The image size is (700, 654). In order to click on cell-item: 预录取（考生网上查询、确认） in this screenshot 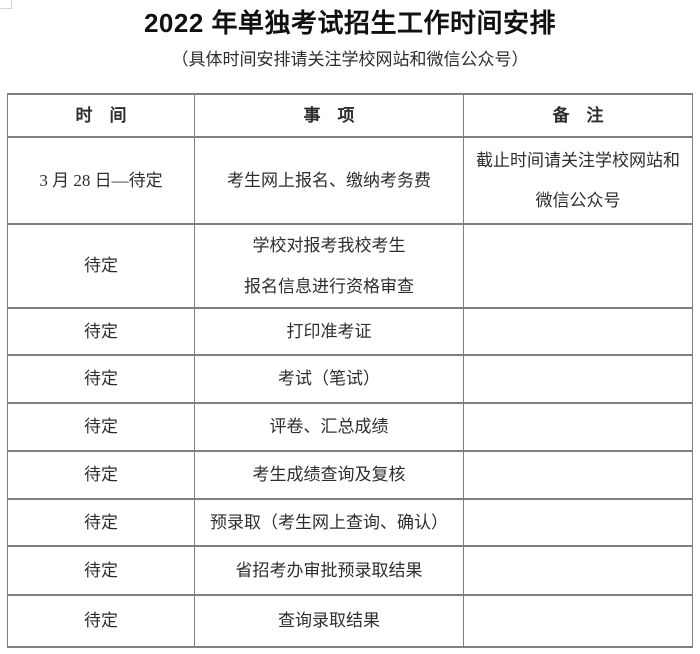, I will do `click(329, 522)`.